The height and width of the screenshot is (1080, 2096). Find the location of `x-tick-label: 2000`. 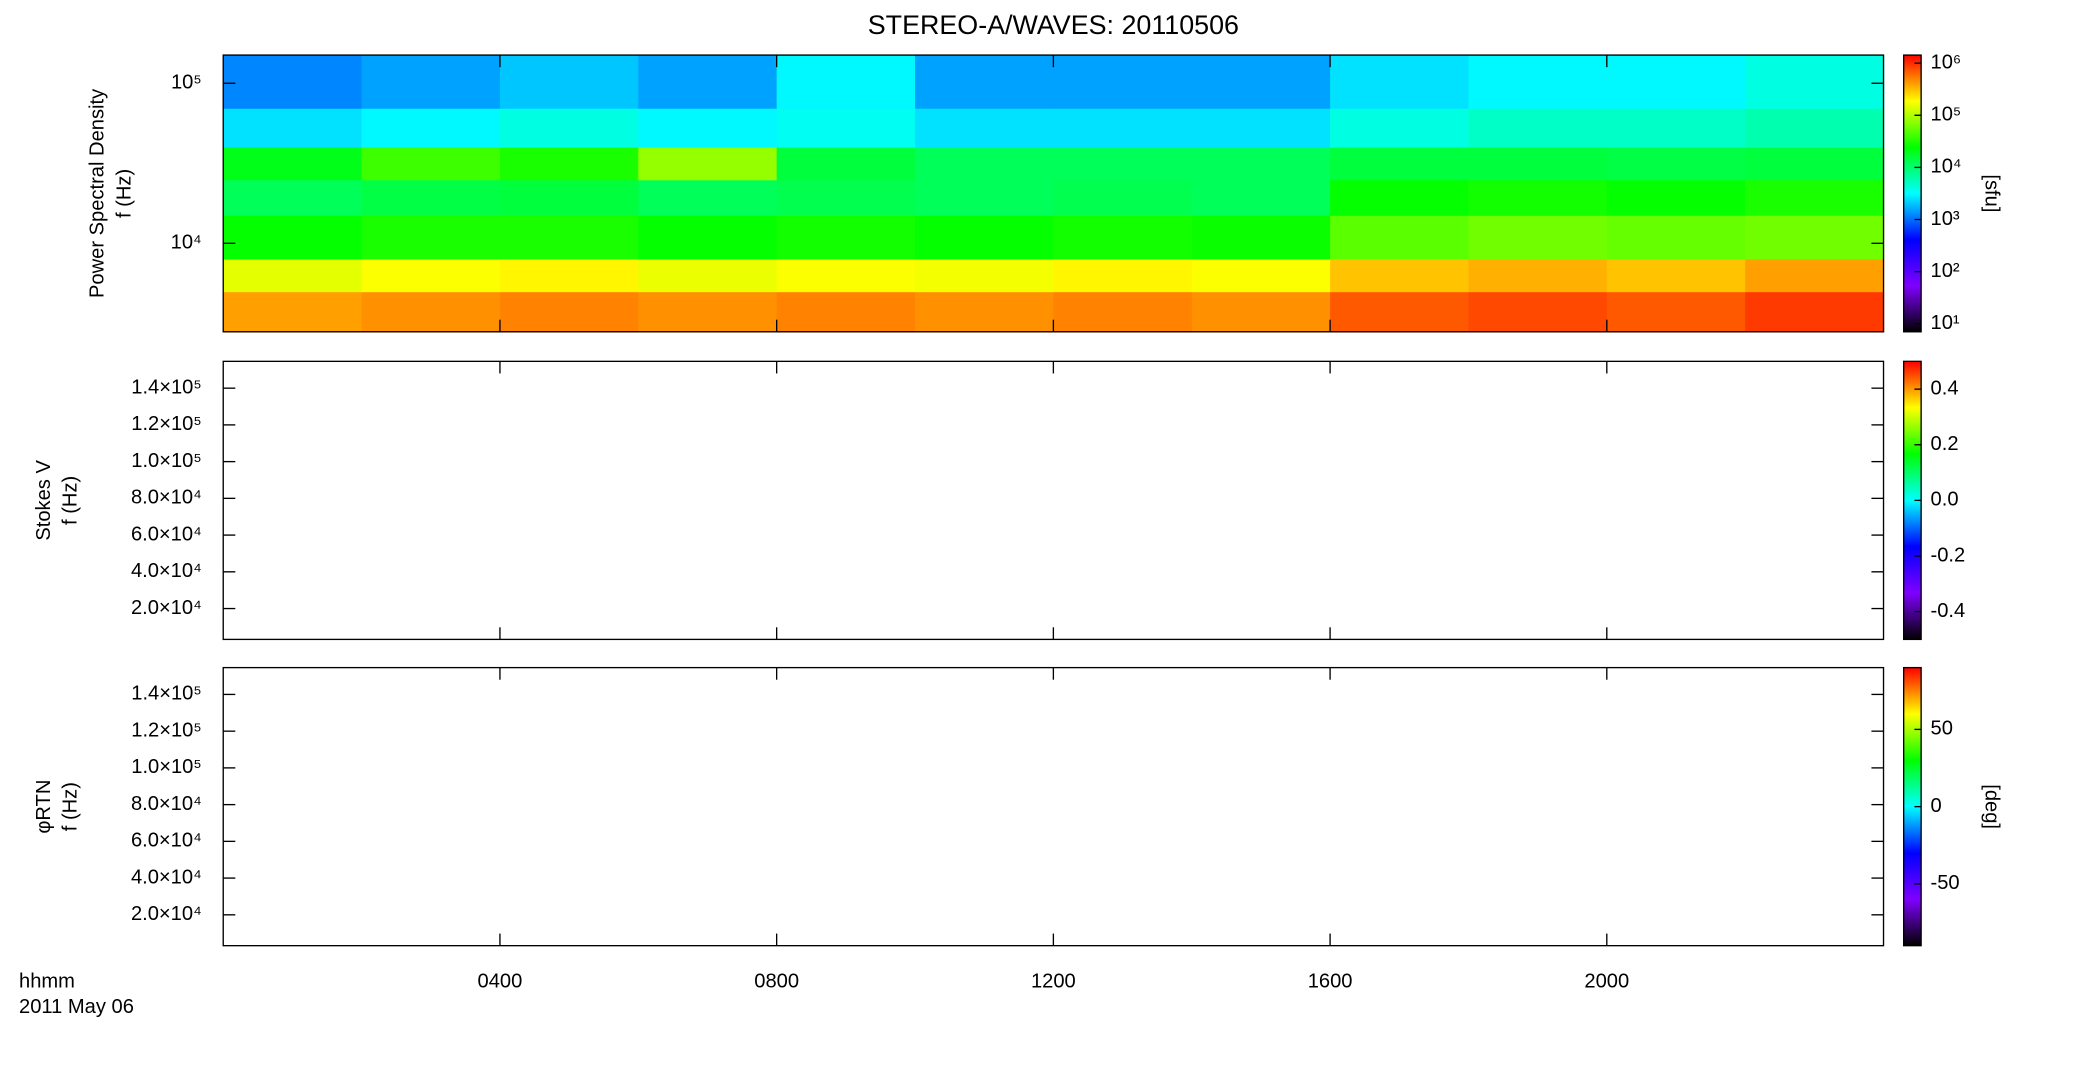

x-tick-label: 2000 is located at coordinates (1606, 981).